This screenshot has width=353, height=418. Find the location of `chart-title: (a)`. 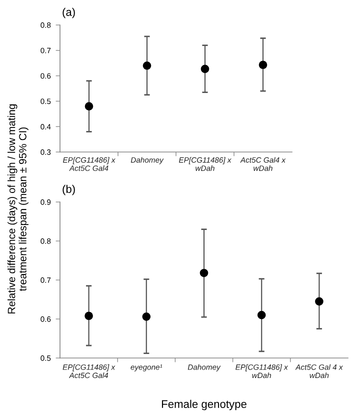

chart-title: (a) is located at coordinates (68, 13).